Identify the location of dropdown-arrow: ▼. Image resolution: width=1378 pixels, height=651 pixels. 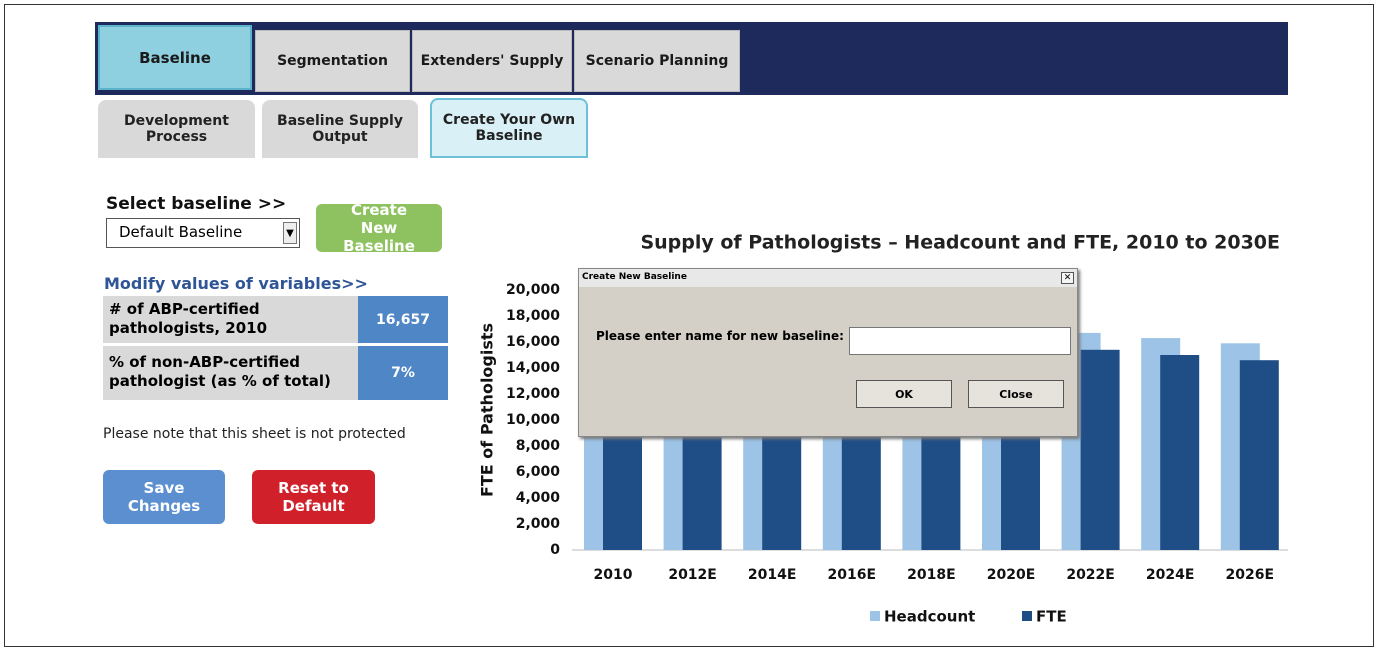
(290, 233).